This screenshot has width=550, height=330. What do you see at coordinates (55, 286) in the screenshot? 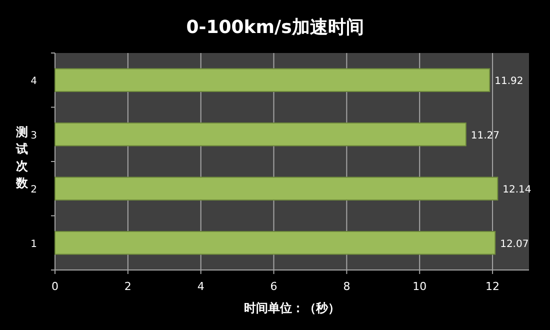
I see `x-tick-label: 0` at bounding box center [55, 286].